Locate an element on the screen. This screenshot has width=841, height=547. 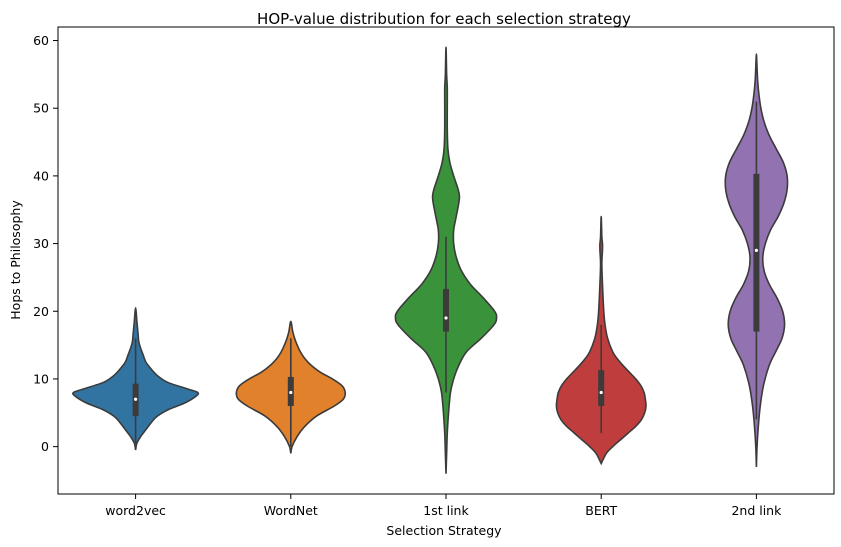
x-tick-label: WordNet is located at coordinates (291, 510).